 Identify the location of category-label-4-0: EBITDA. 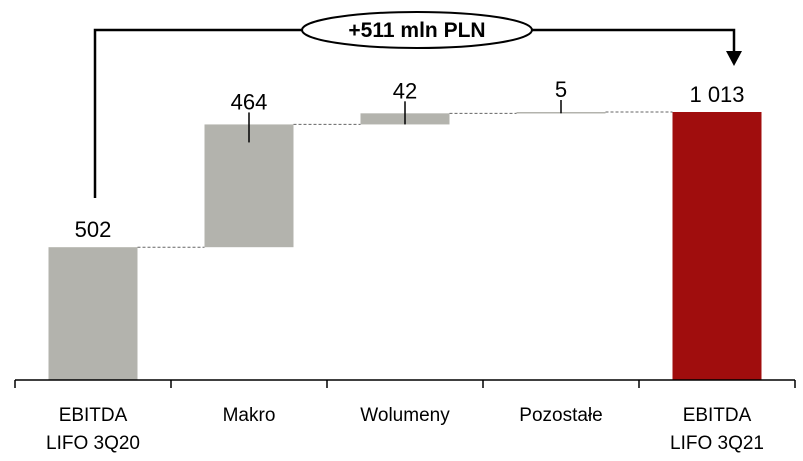
(717, 415).